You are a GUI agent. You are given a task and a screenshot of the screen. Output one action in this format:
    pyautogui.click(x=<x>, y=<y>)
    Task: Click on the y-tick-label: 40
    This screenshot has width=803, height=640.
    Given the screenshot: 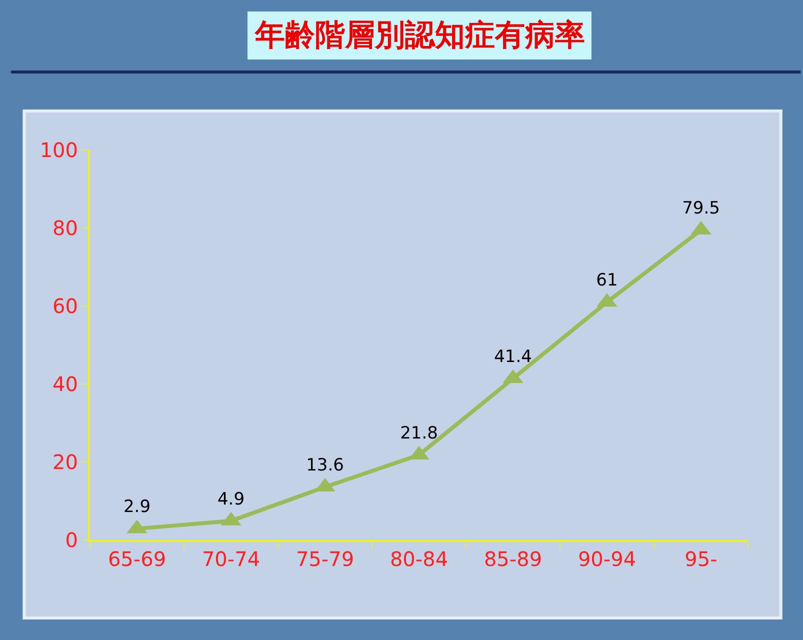 What is the action you would take?
    pyautogui.click(x=65, y=384)
    